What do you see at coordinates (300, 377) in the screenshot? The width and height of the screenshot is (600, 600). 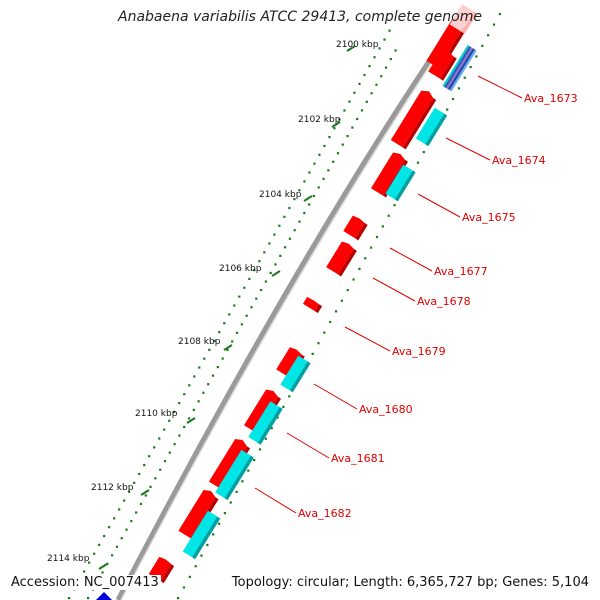 I see `feature-block-shadow` at bounding box center [300, 377].